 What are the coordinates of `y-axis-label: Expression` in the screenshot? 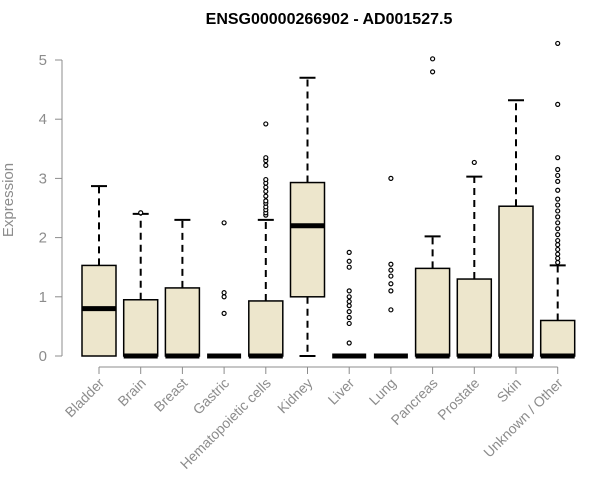 It's located at (8, 200).